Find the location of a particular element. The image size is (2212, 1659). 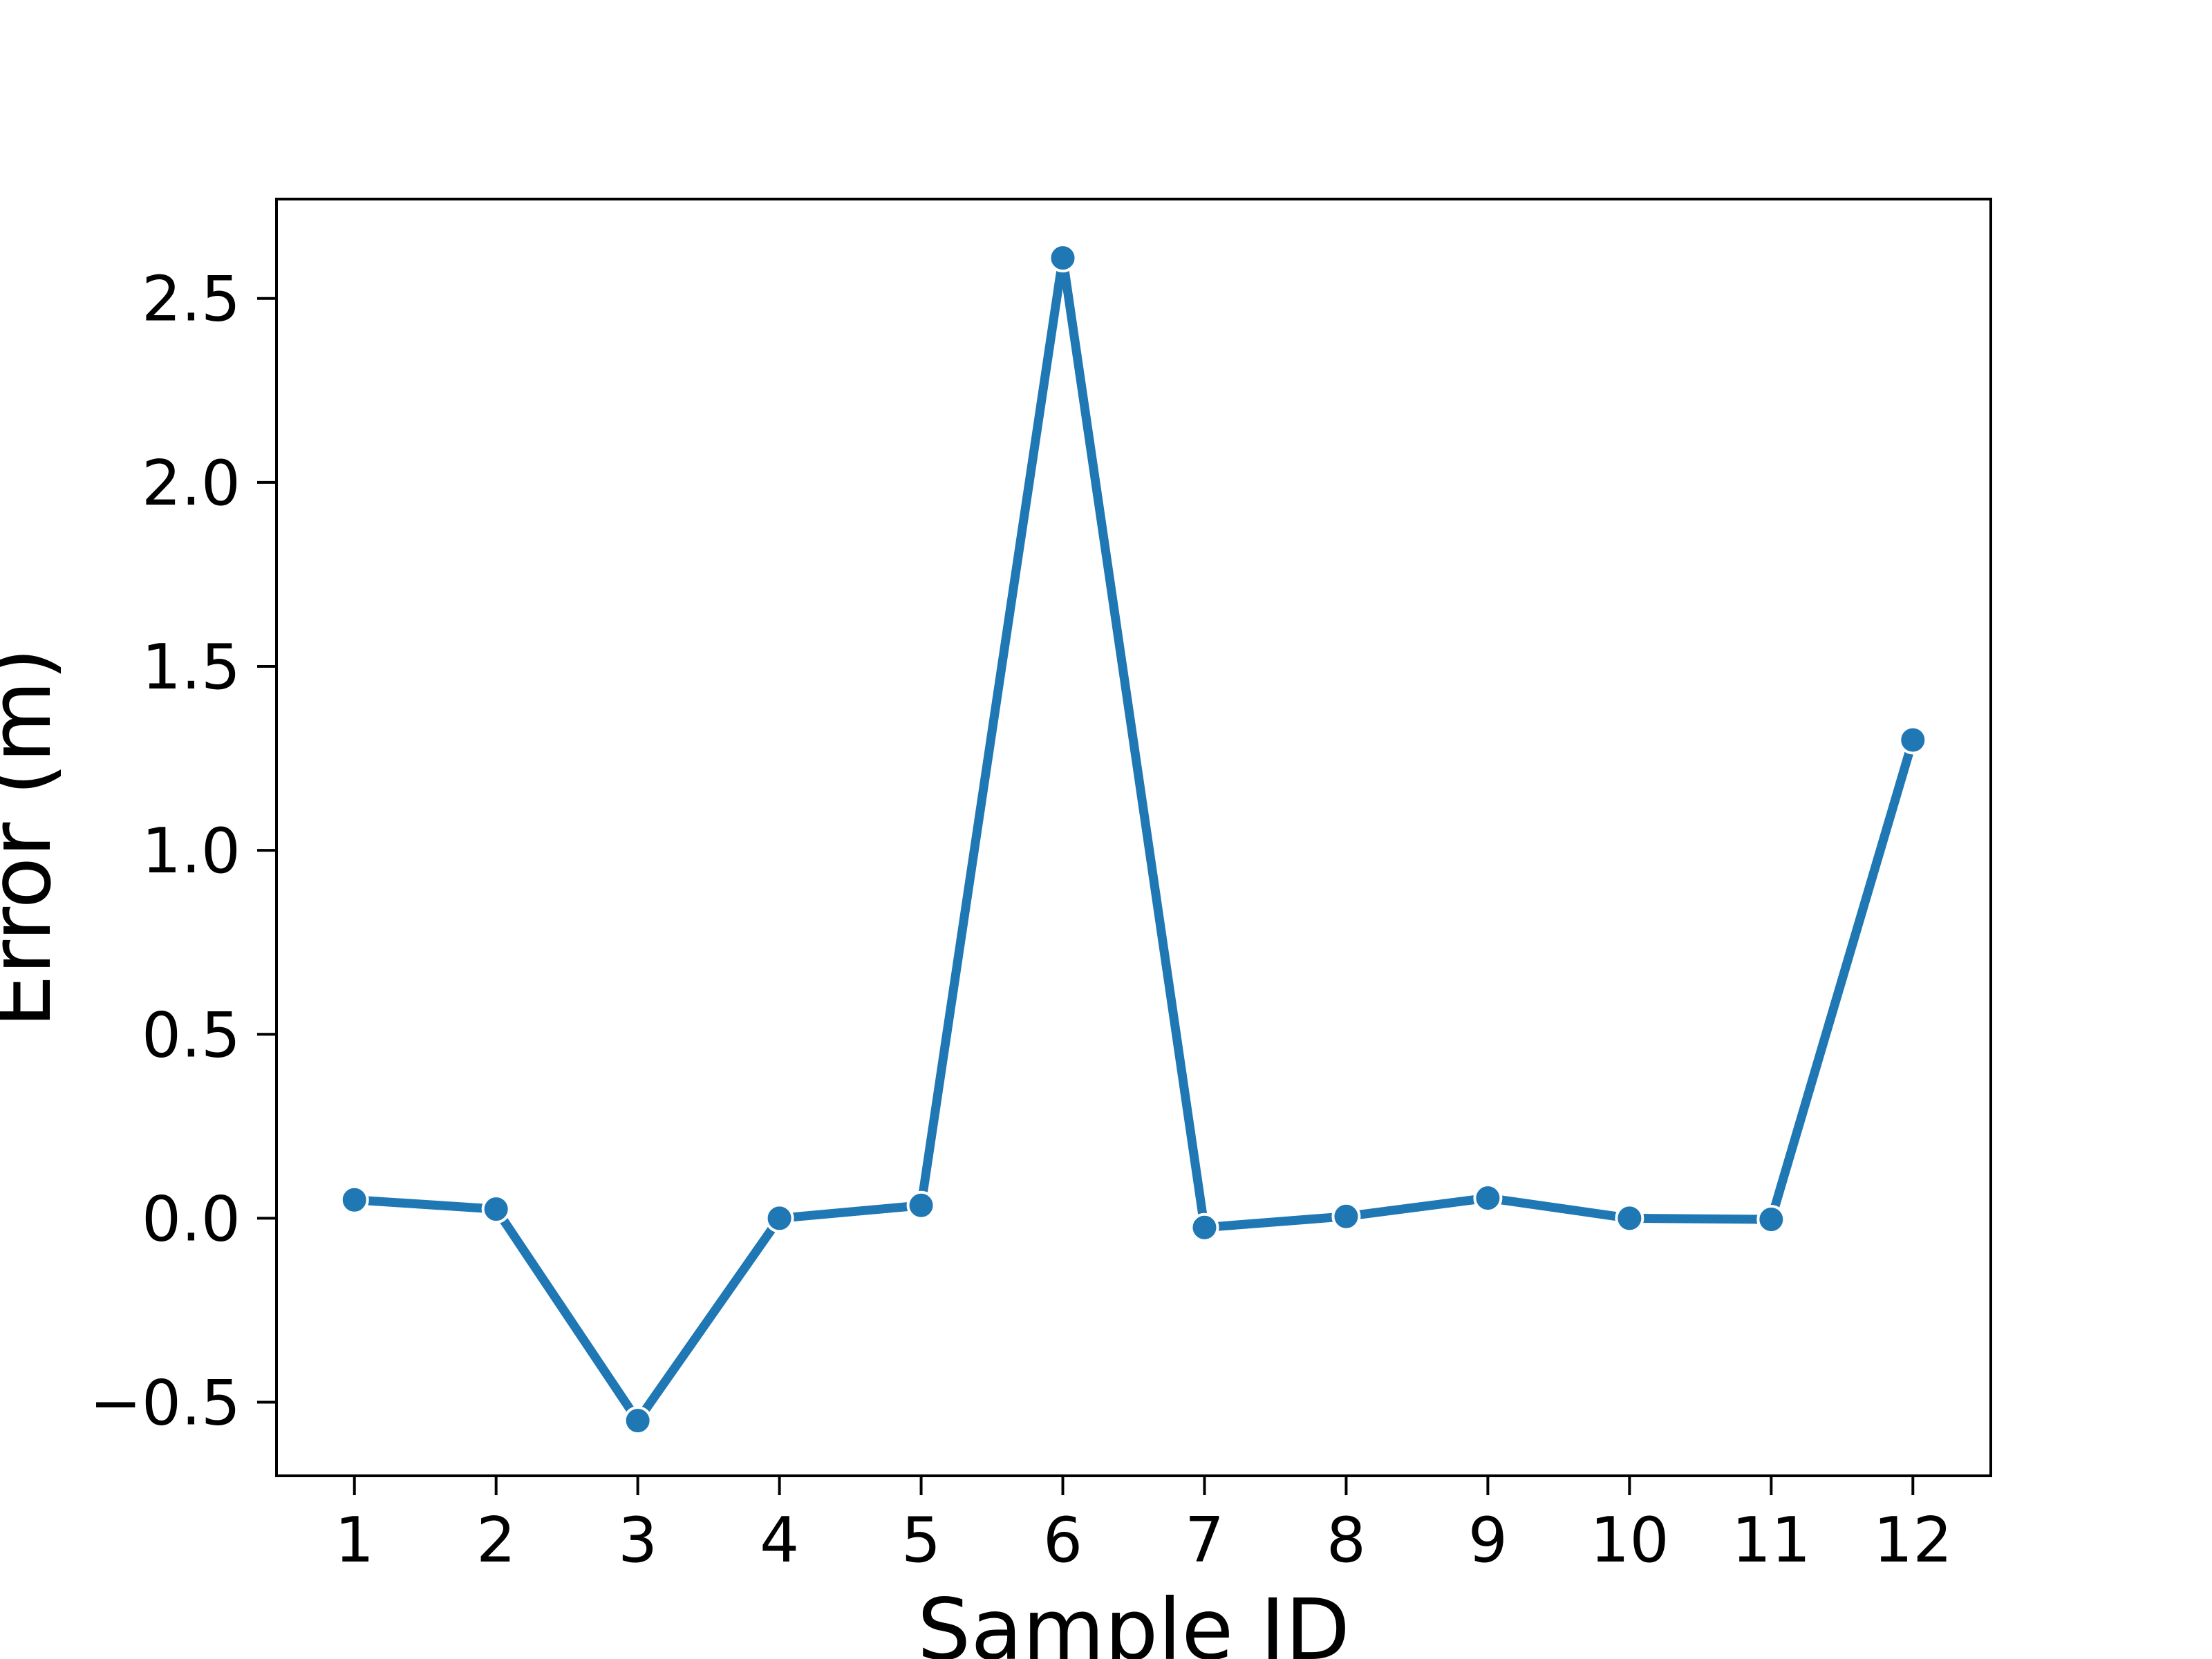

x-tick-label: 9 is located at coordinates (1488, 1540).